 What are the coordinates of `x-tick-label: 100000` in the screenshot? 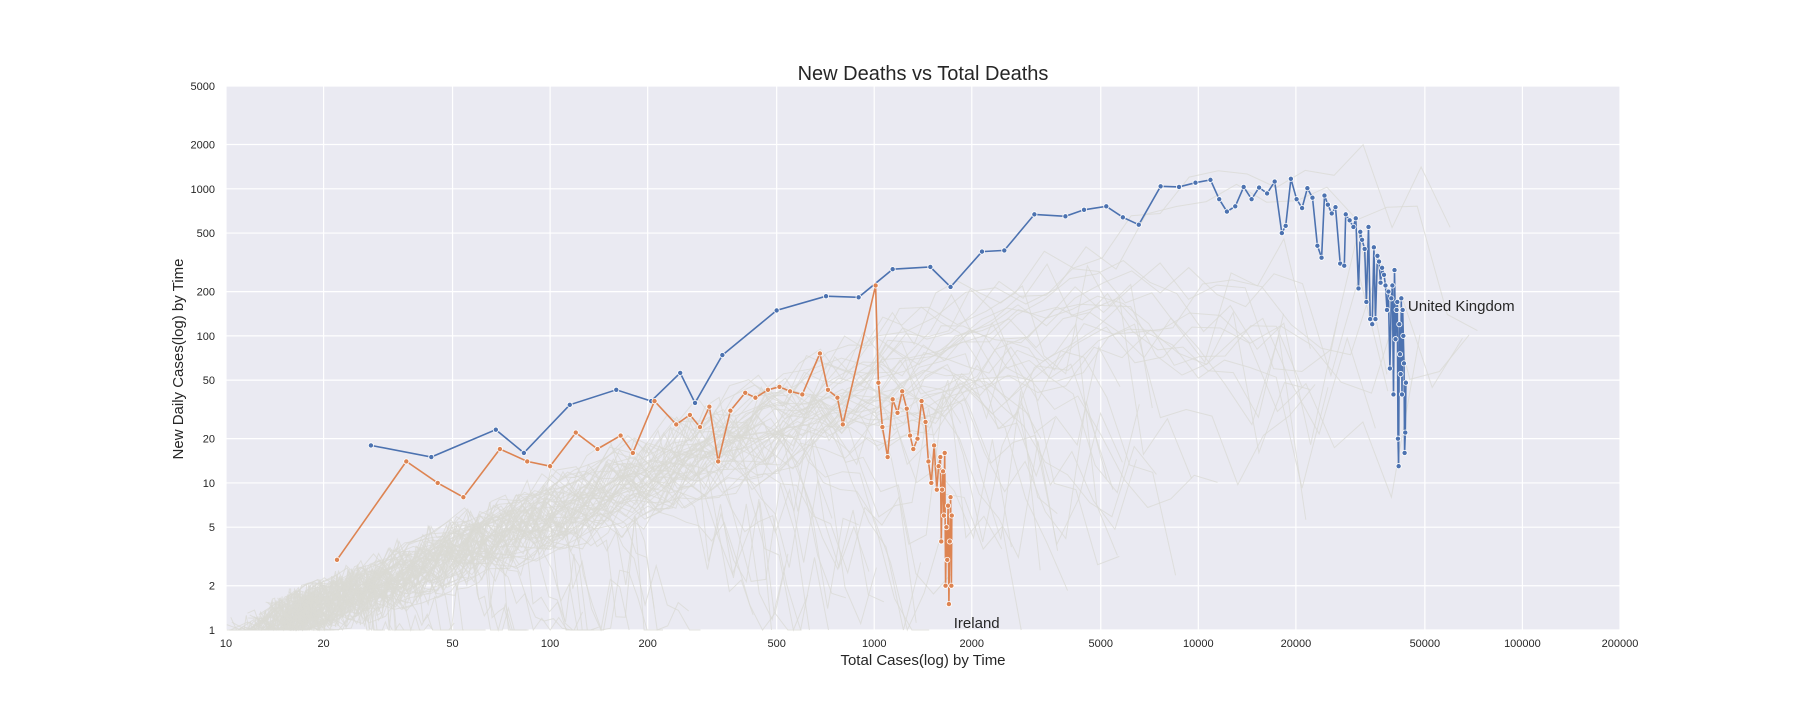 It's located at (1522, 644).